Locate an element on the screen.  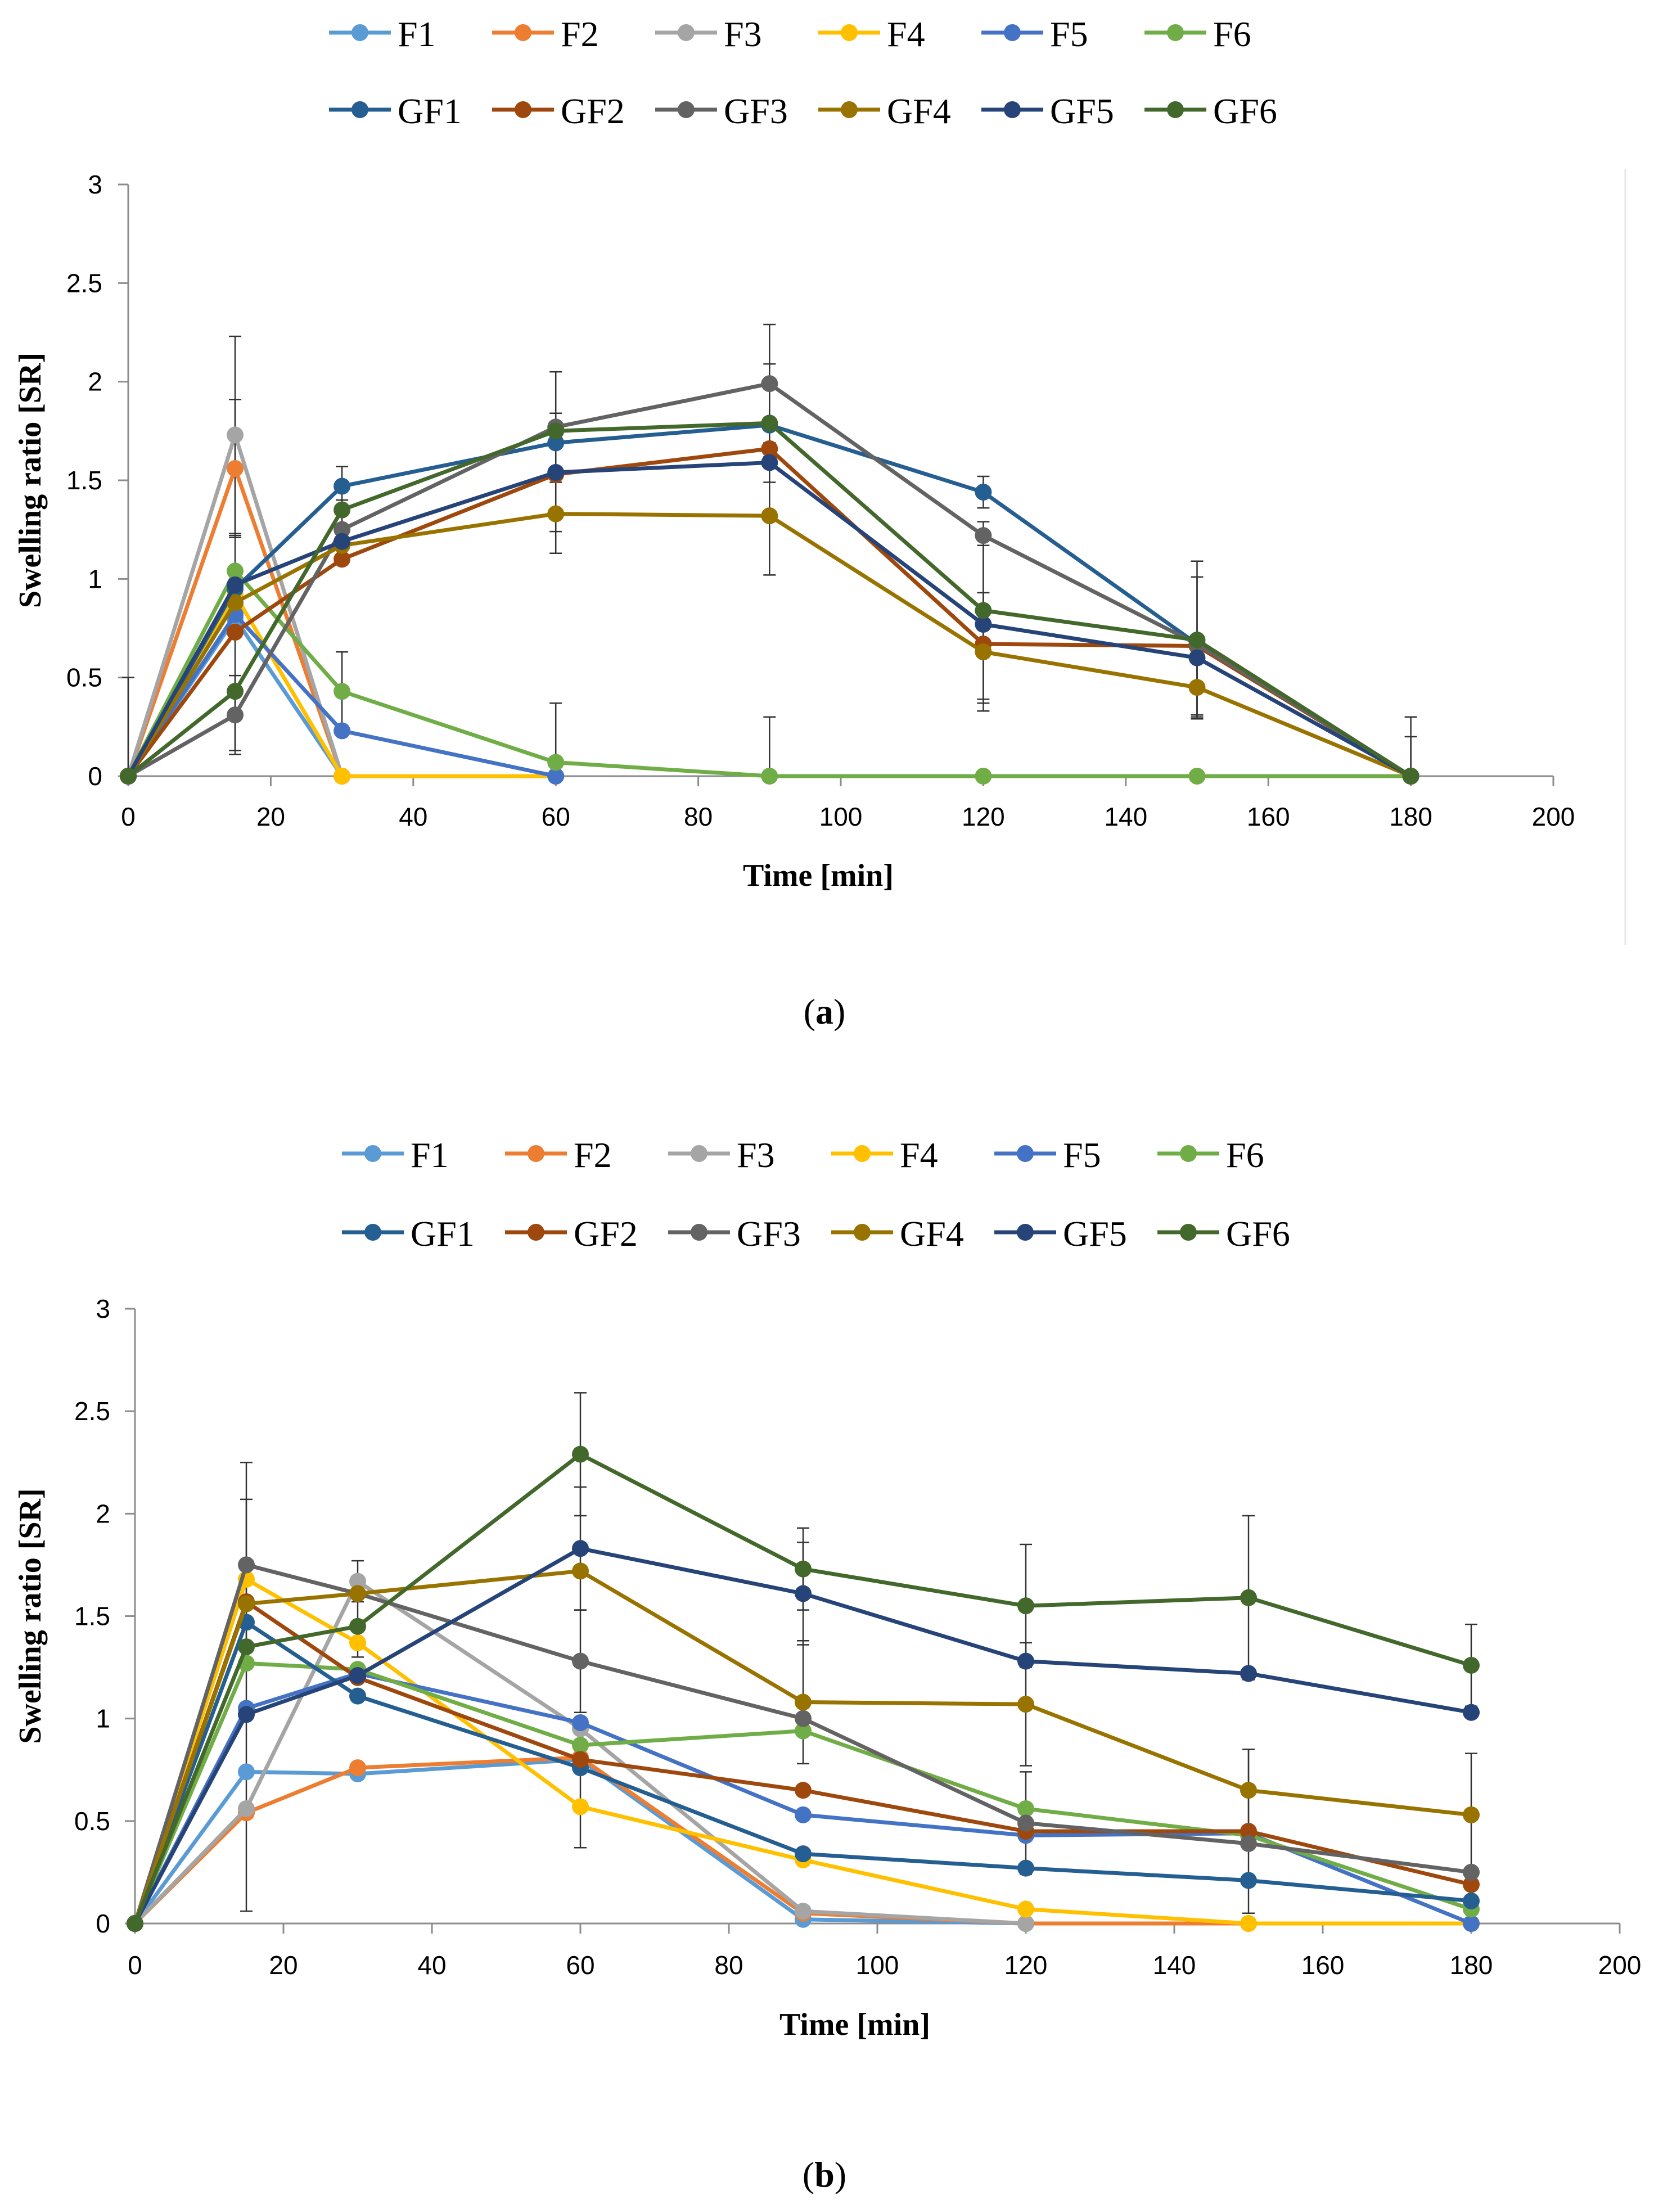
panel-b-series-f4-line is located at coordinates (802, 1752).